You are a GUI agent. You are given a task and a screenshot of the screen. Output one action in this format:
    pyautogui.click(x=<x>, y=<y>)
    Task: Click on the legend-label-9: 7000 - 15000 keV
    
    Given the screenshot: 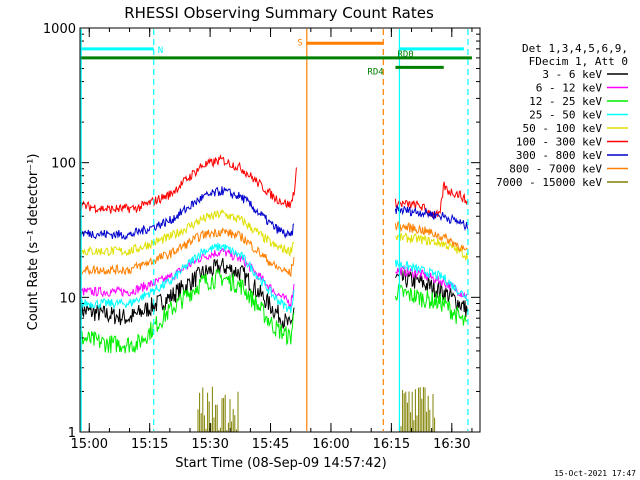 What is the action you would take?
    pyautogui.click(x=549, y=182)
    